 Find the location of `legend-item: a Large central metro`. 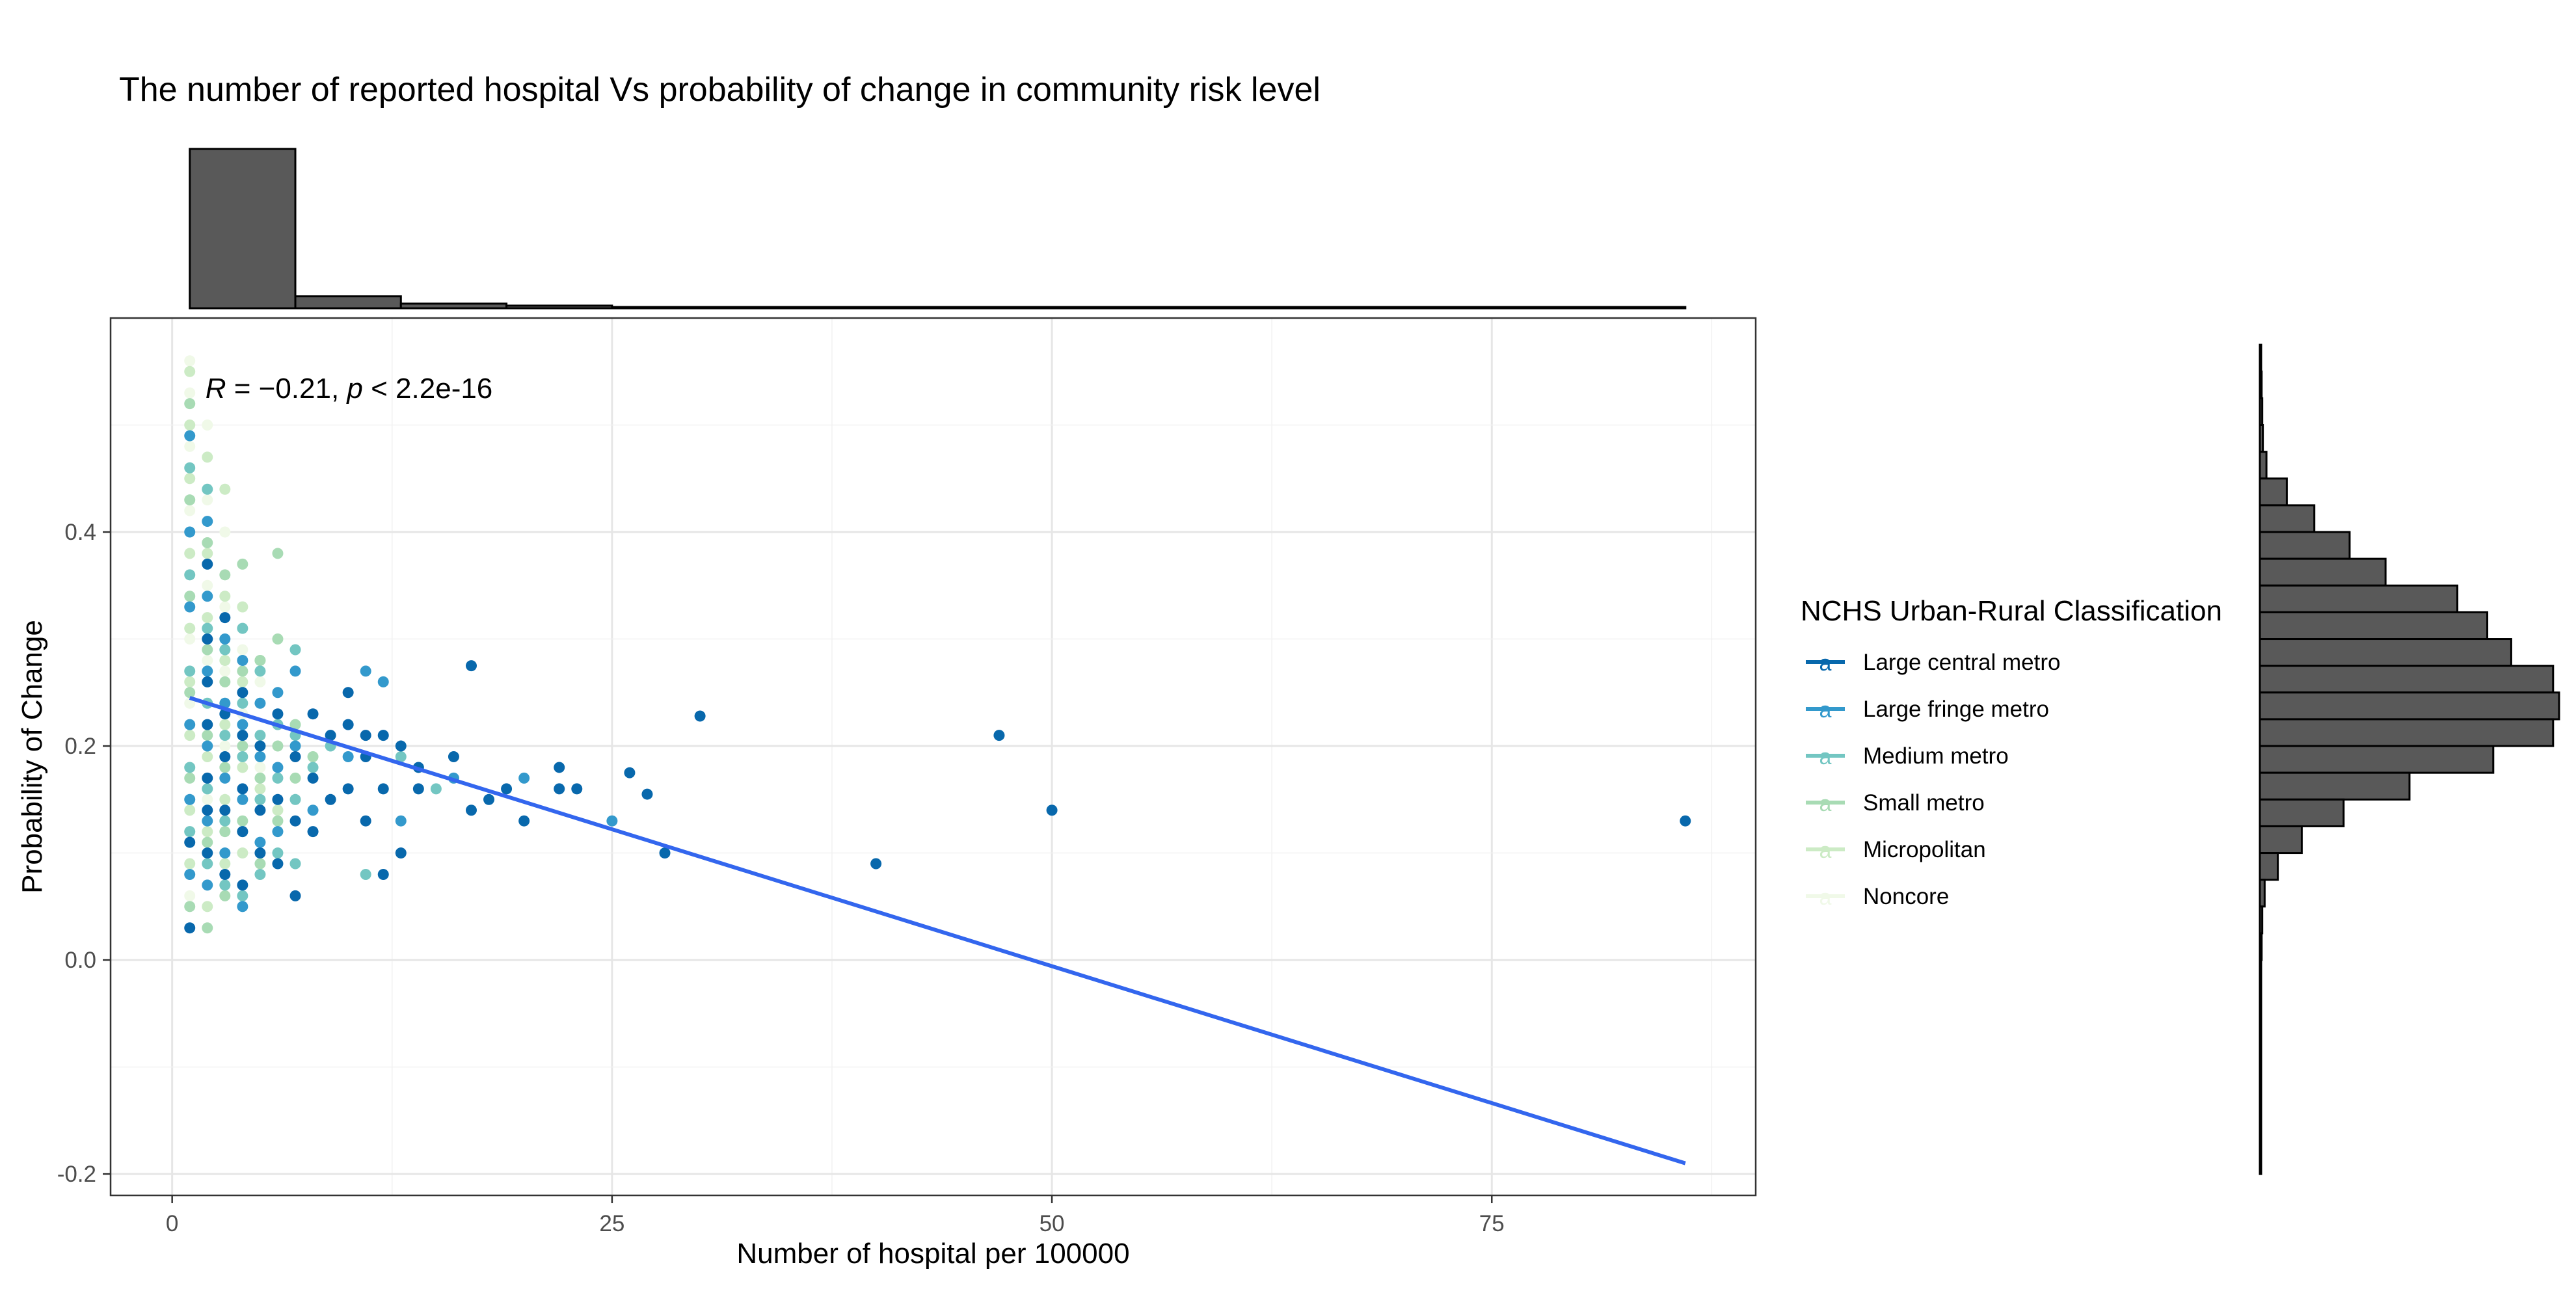

legend-item: a Large central metro is located at coordinates (1933, 663).